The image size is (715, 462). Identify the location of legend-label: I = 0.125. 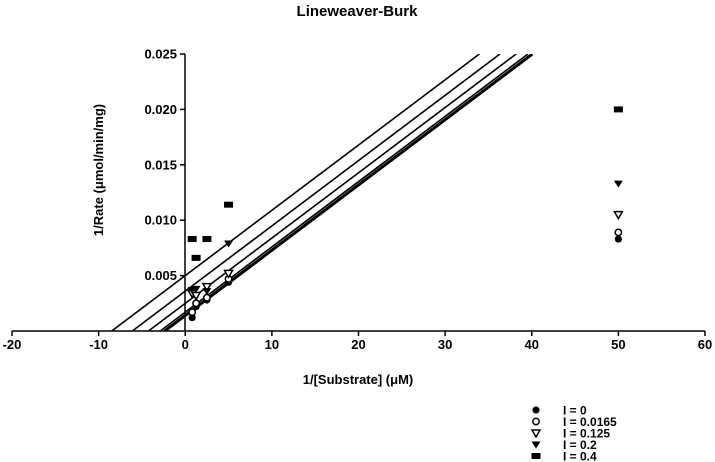
(586, 434).